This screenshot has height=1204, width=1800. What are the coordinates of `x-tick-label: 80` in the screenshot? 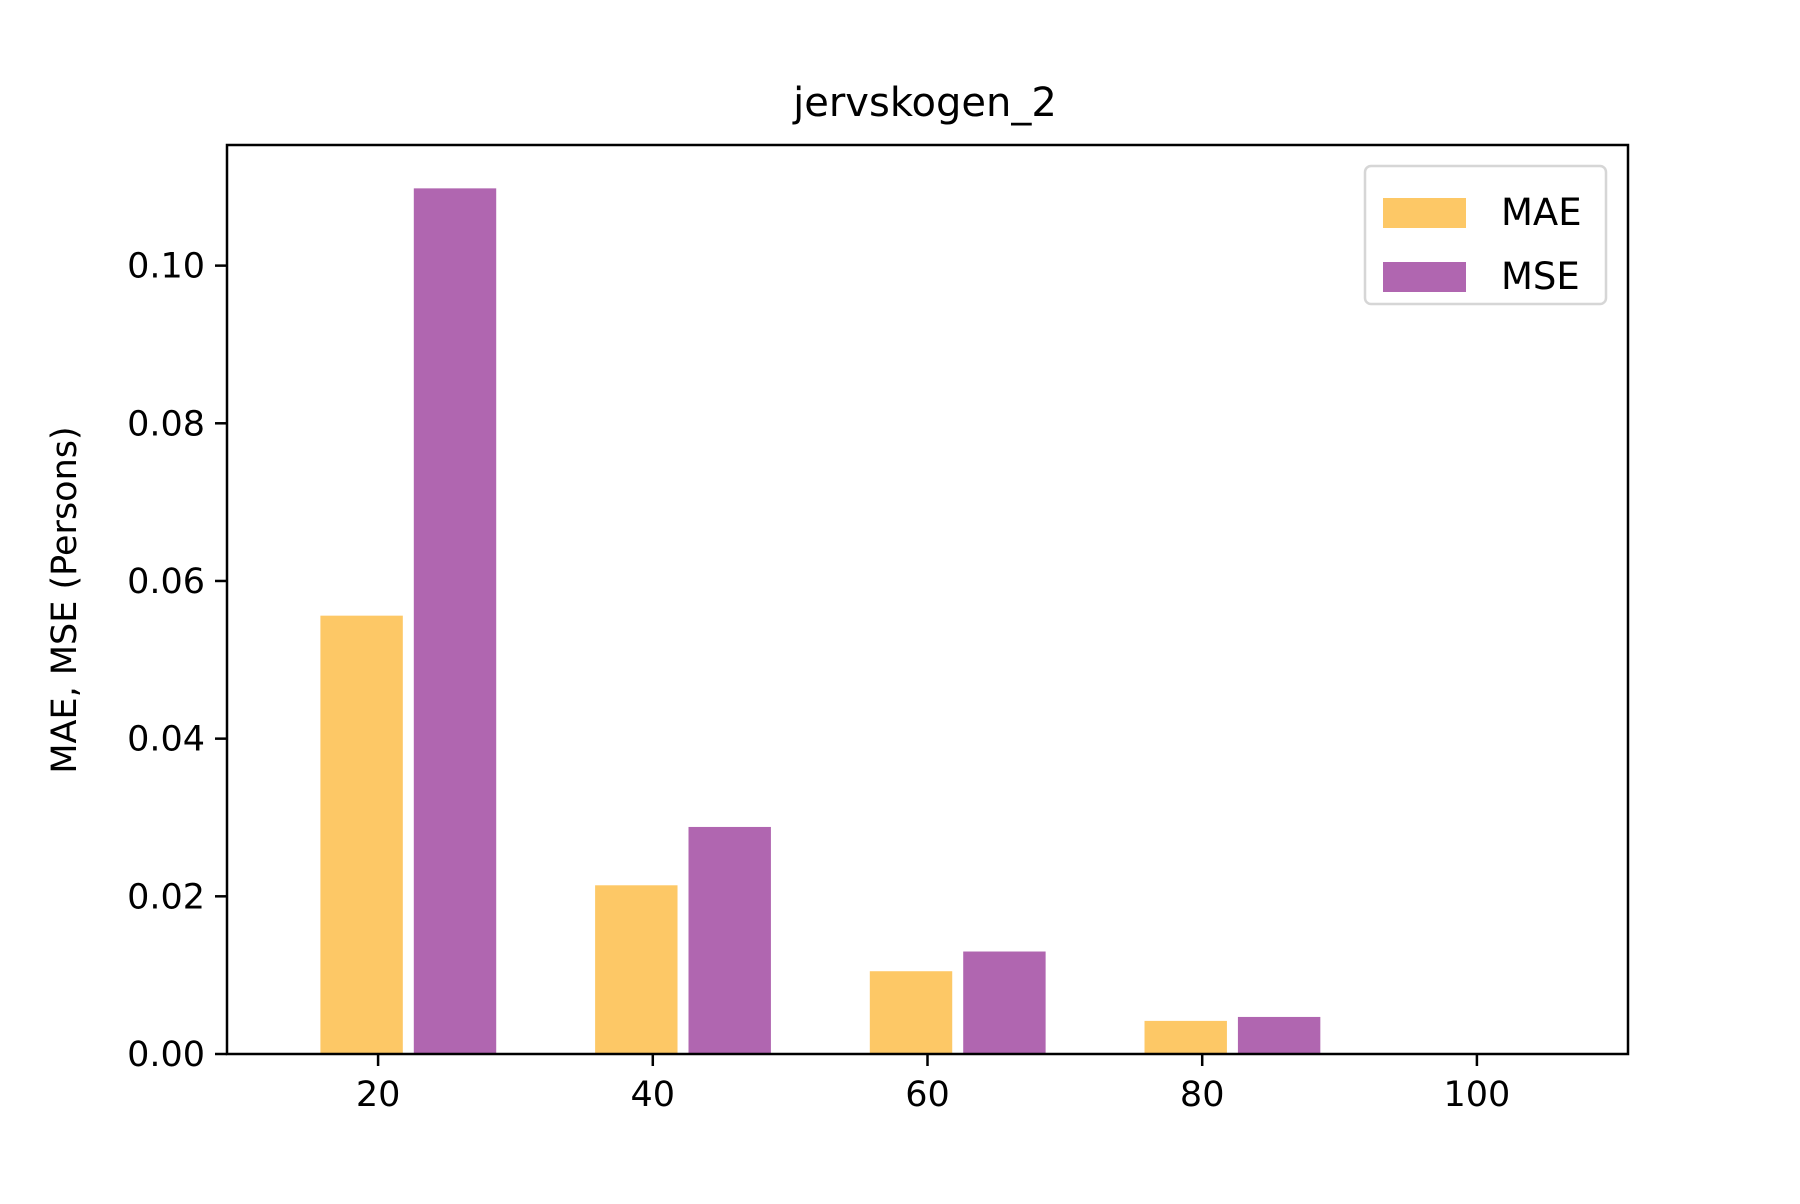 It's located at (1202, 1095).